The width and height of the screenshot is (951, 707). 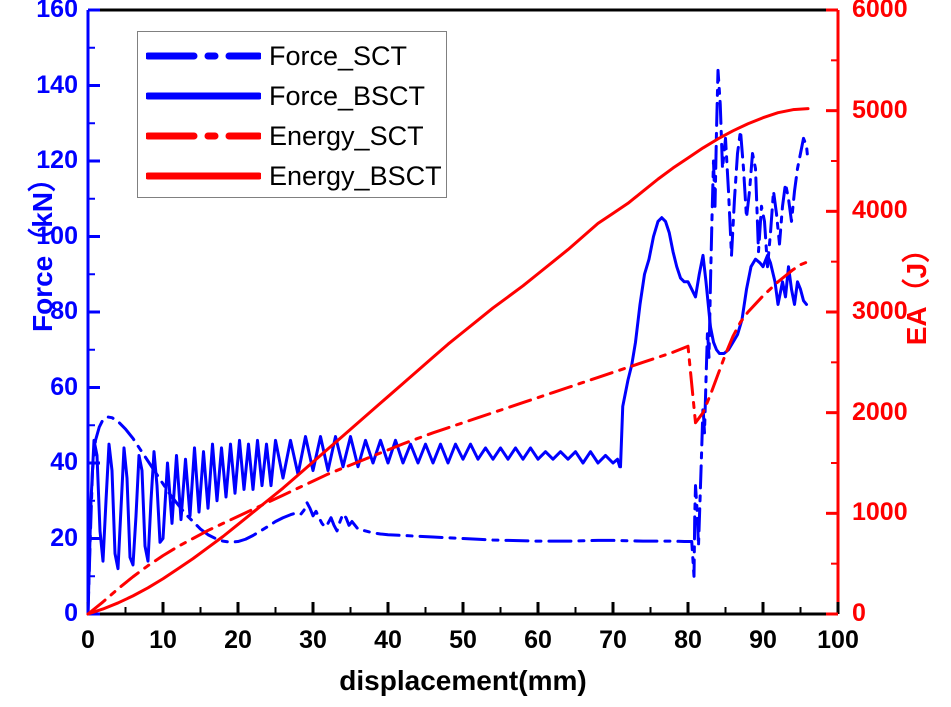 I want to click on y-tick-label: 160, so click(x=57, y=11).